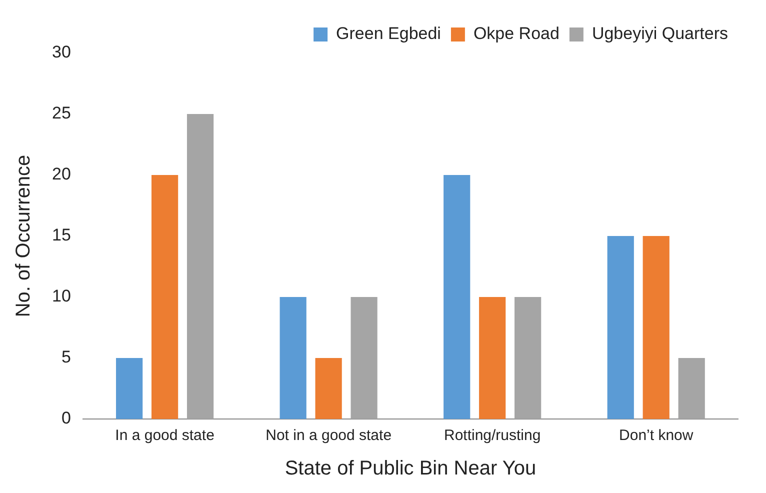 The image size is (766, 493). I want to click on y-tick-label: 5, so click(66, 357).